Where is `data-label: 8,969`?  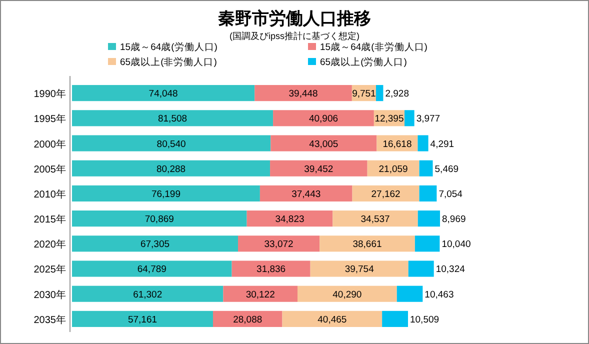
data-label: 8,969 is located at coordinates (454, 220).